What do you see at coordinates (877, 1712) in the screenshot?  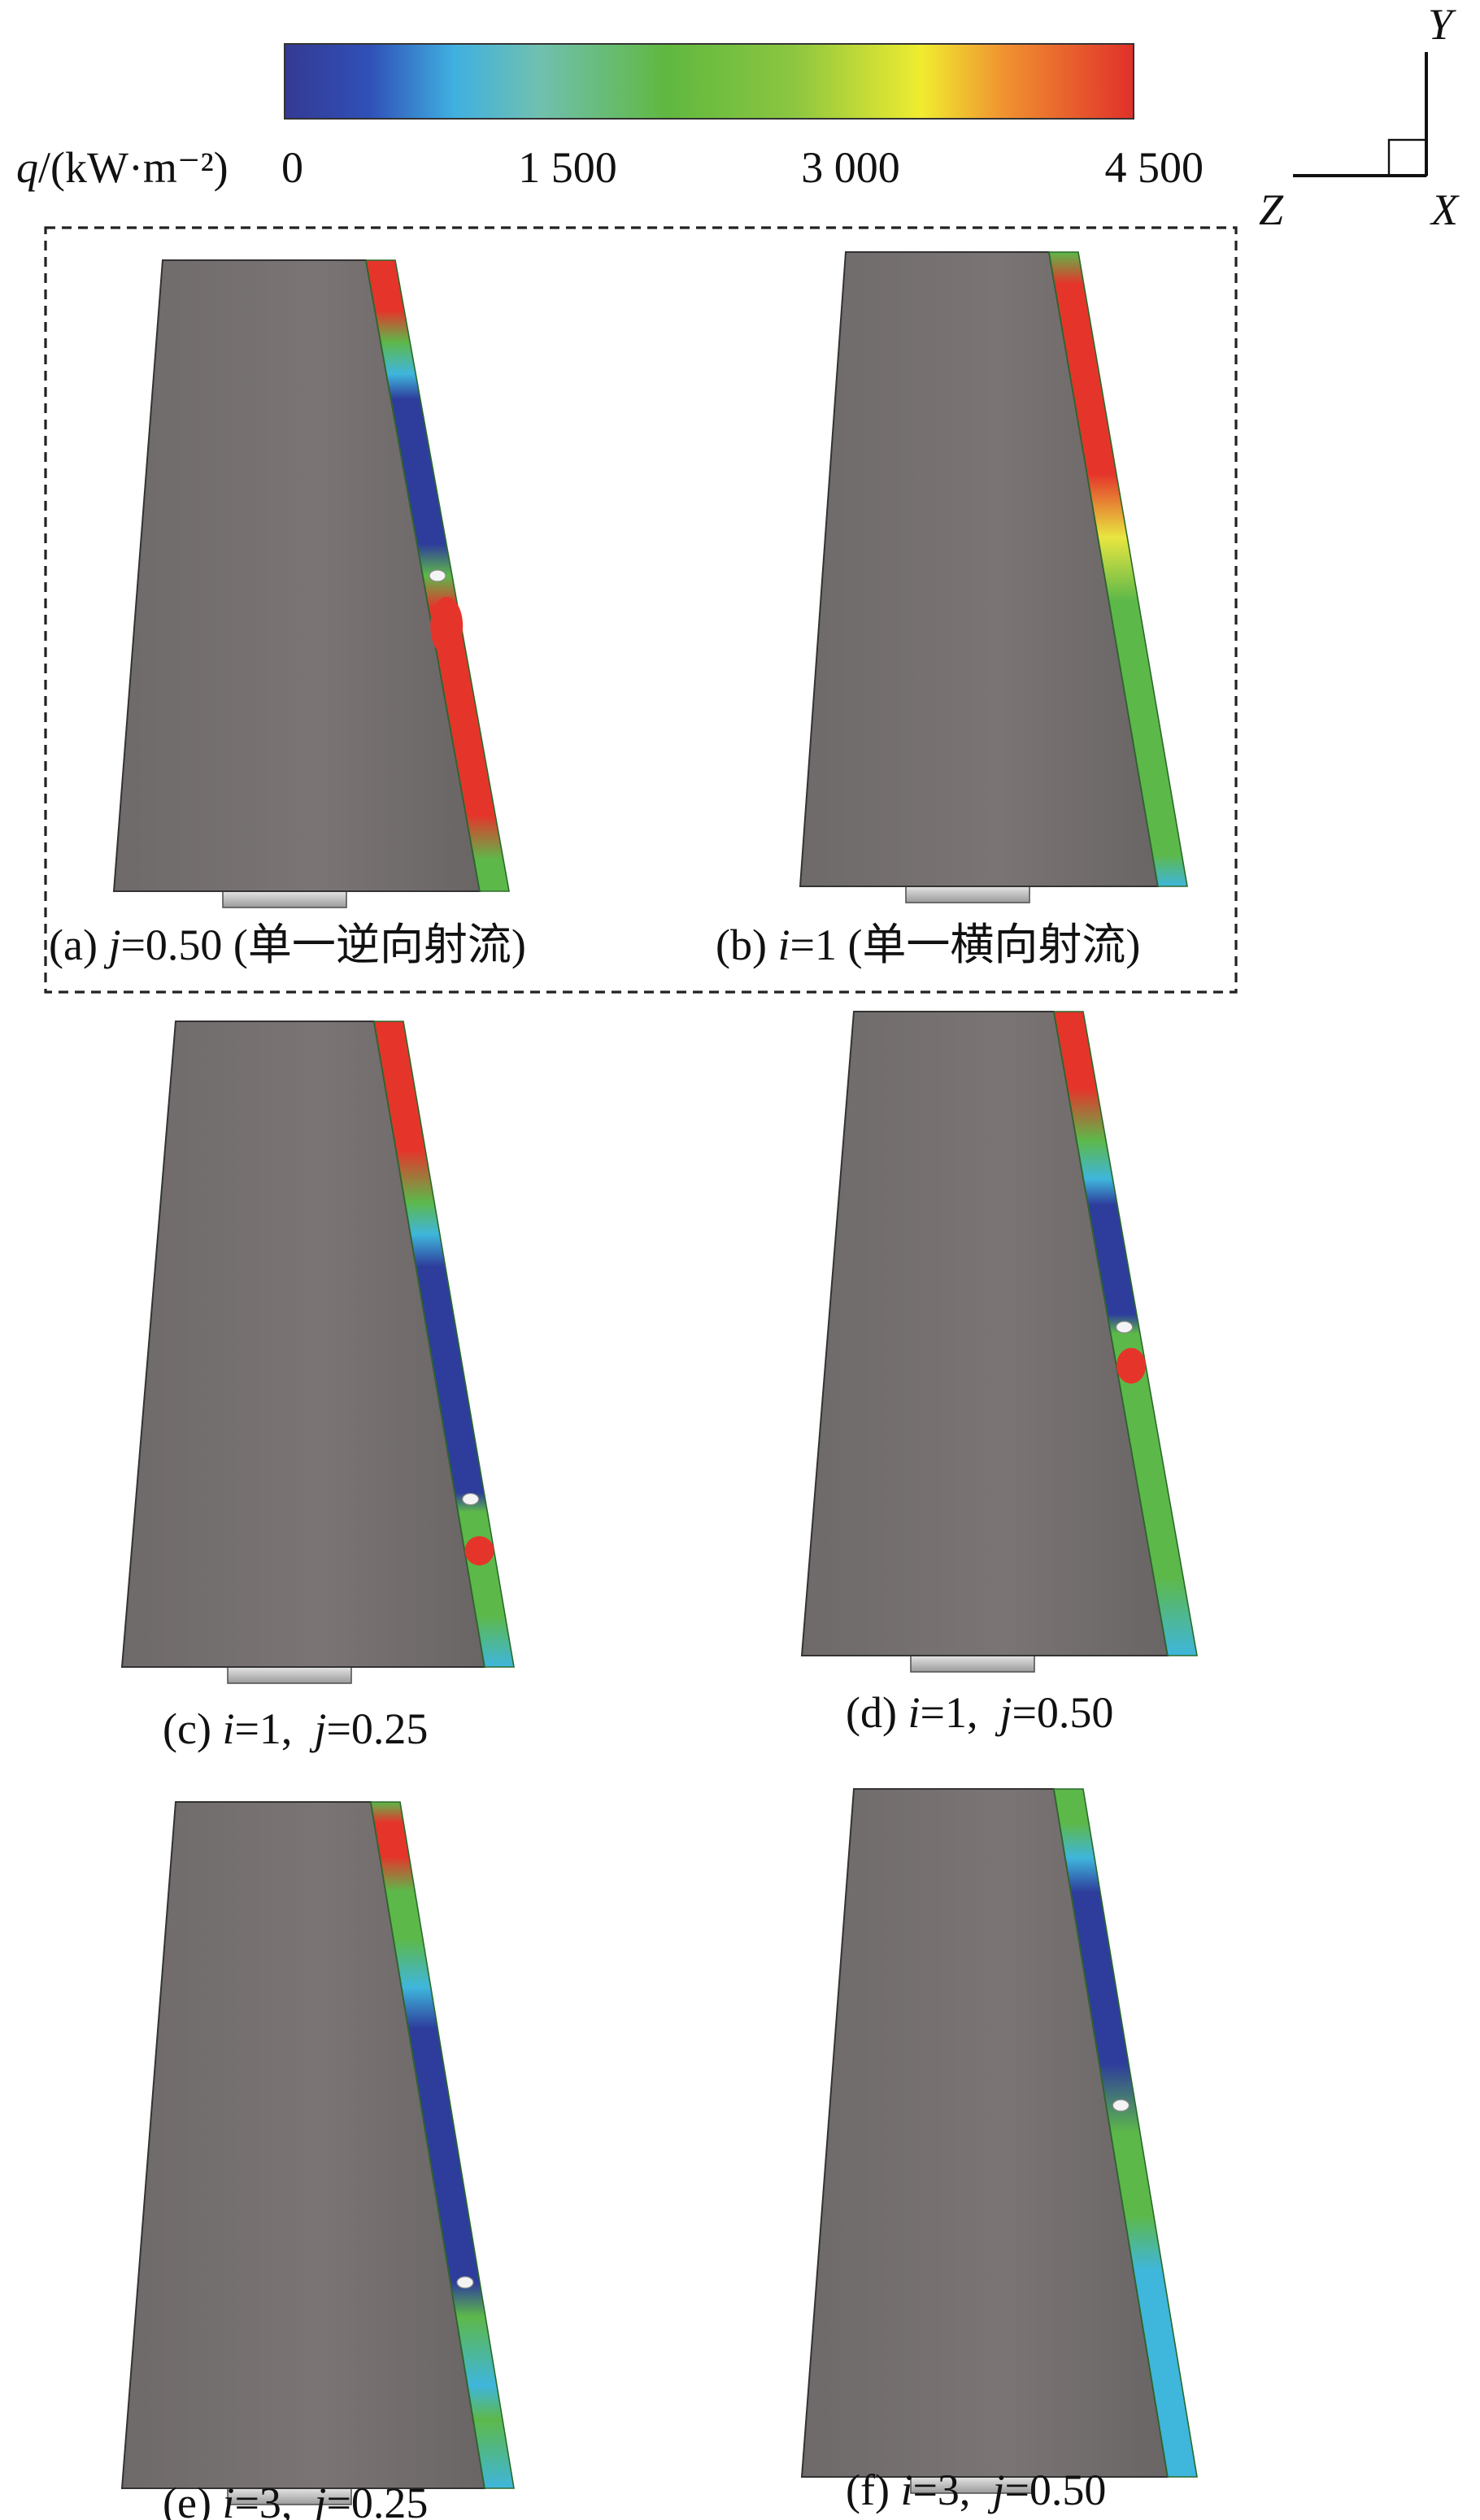 I see `text-part: (d)` at bounding box center [877, 1712].